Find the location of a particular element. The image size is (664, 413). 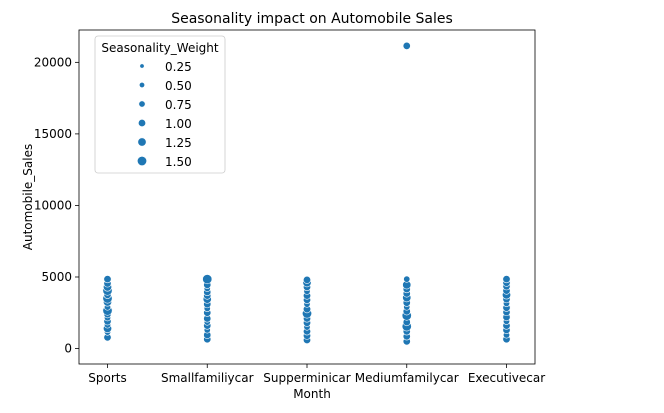

y-axis: 0 5000 10000 15000 20000 is located at coordinates (56, 205).